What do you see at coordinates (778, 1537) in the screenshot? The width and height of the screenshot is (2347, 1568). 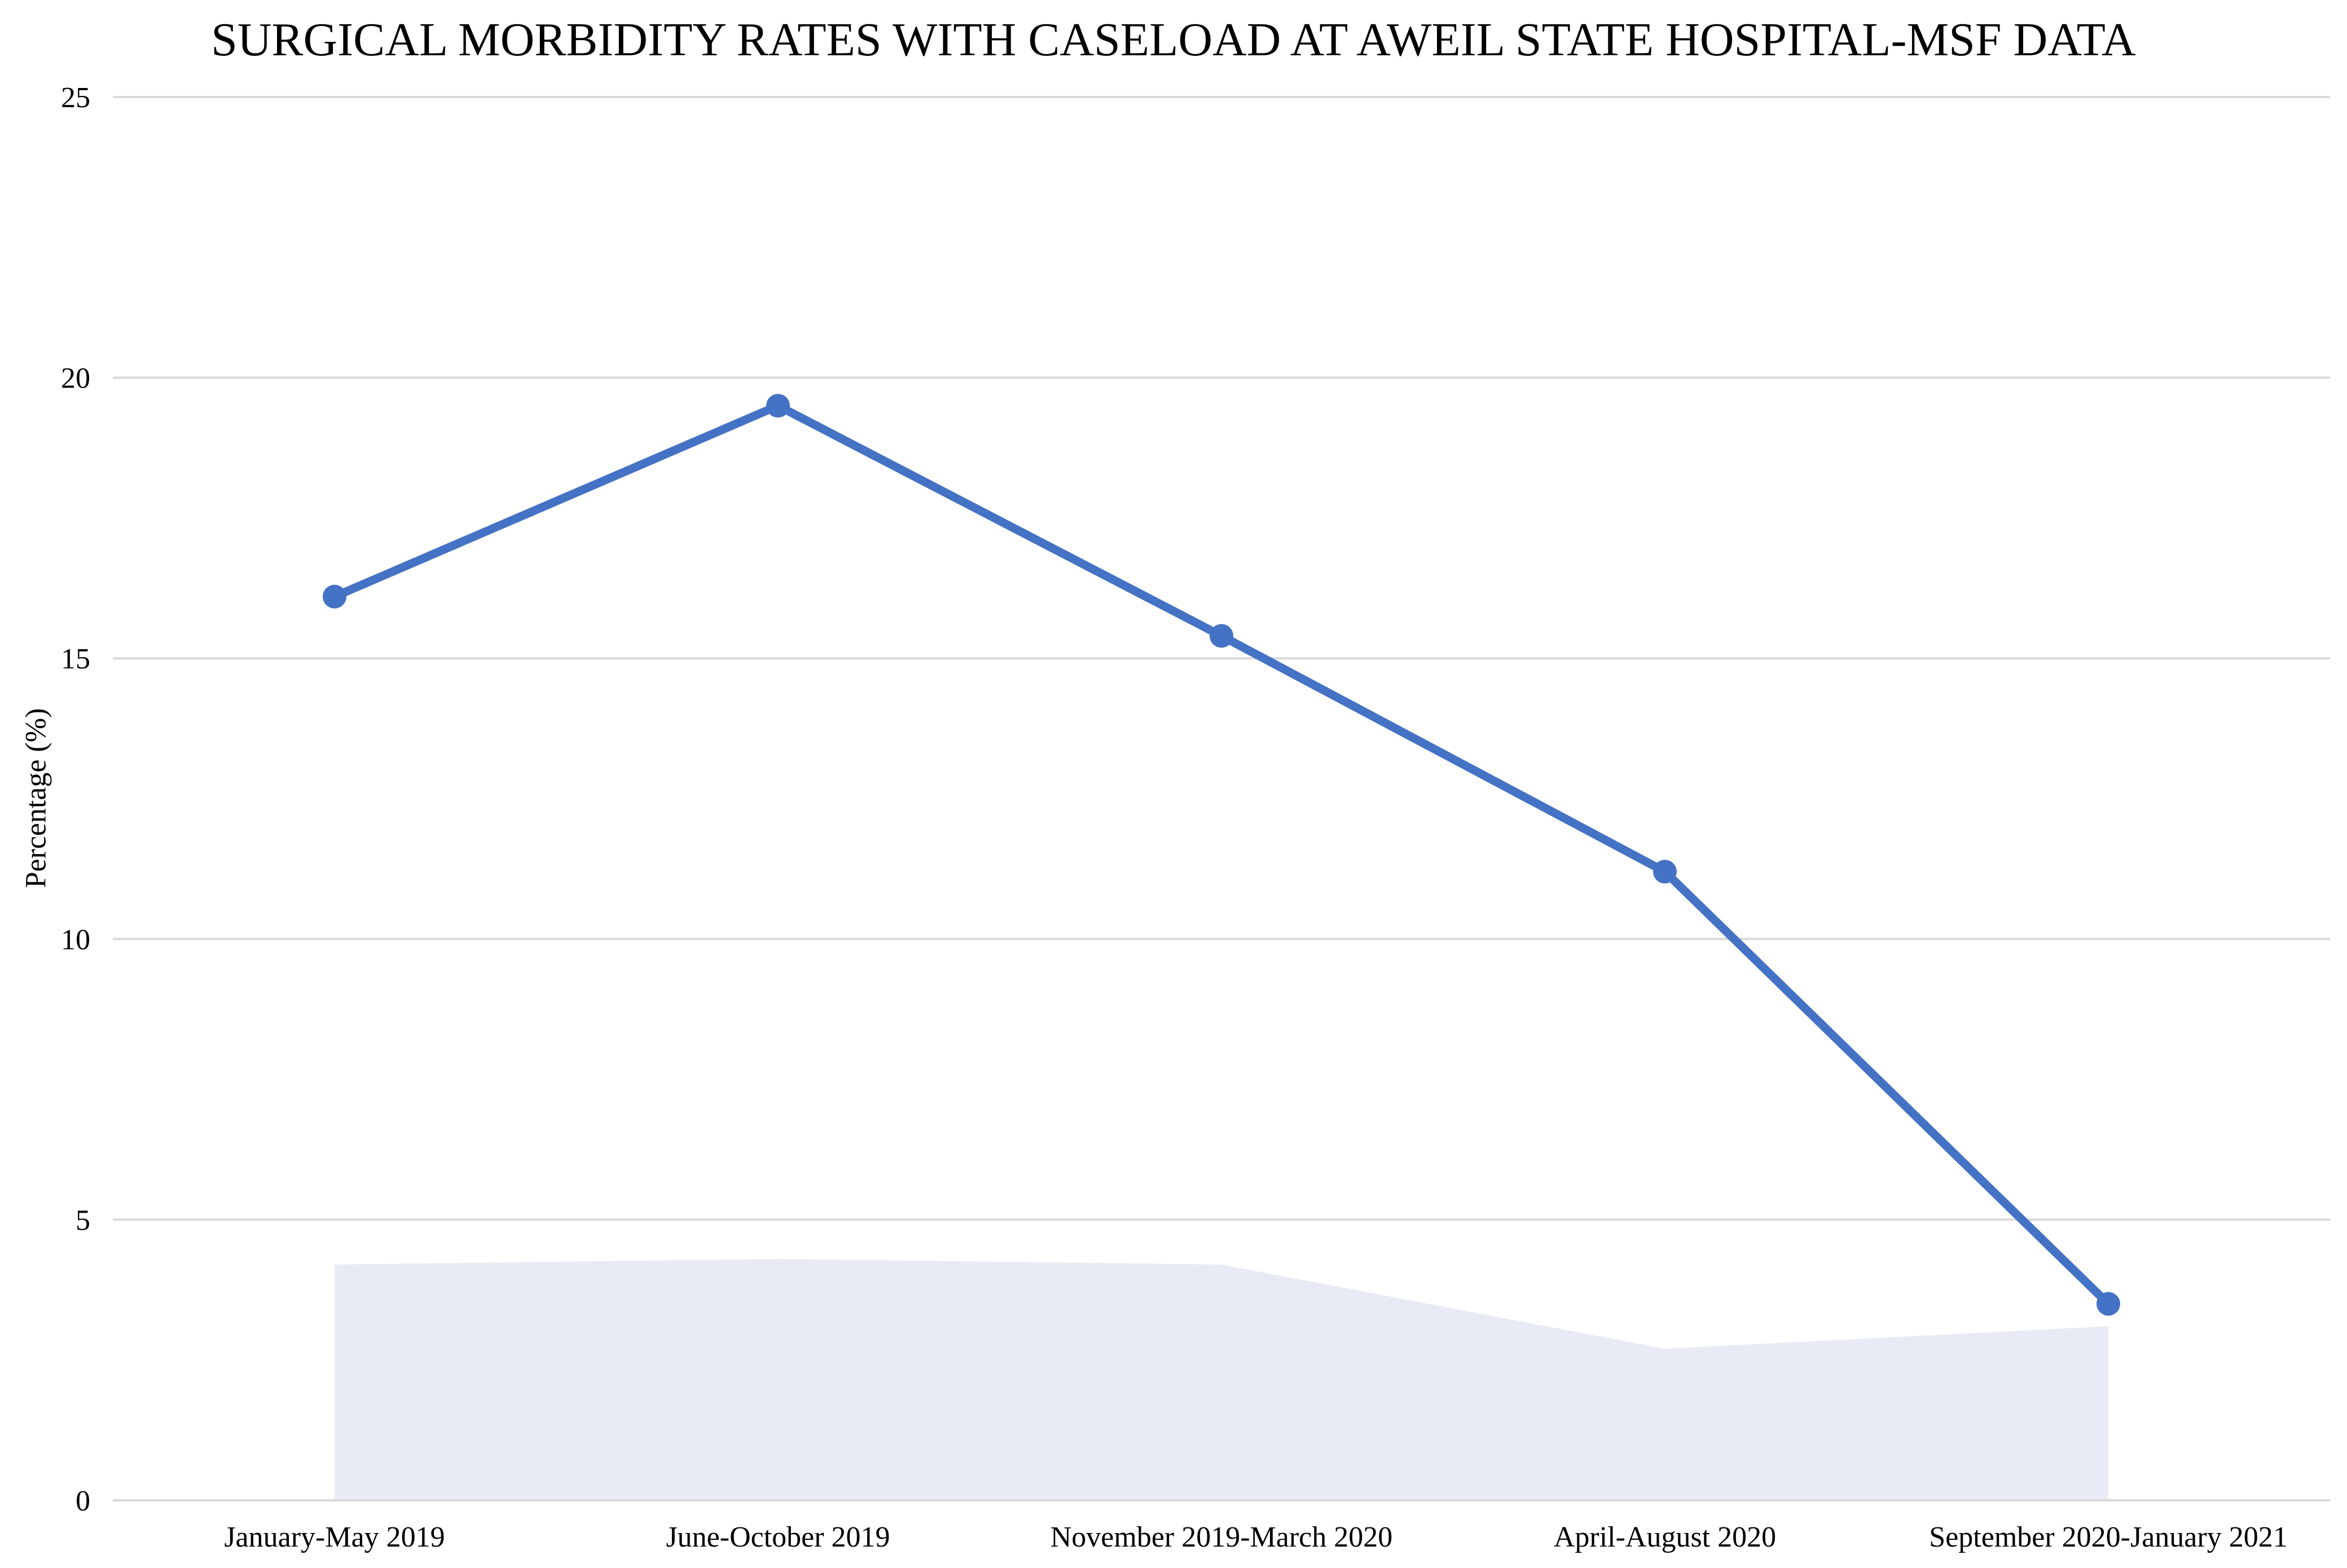 I see `x-tick-label: June-October 2019` at bounding box center [778, 1537].